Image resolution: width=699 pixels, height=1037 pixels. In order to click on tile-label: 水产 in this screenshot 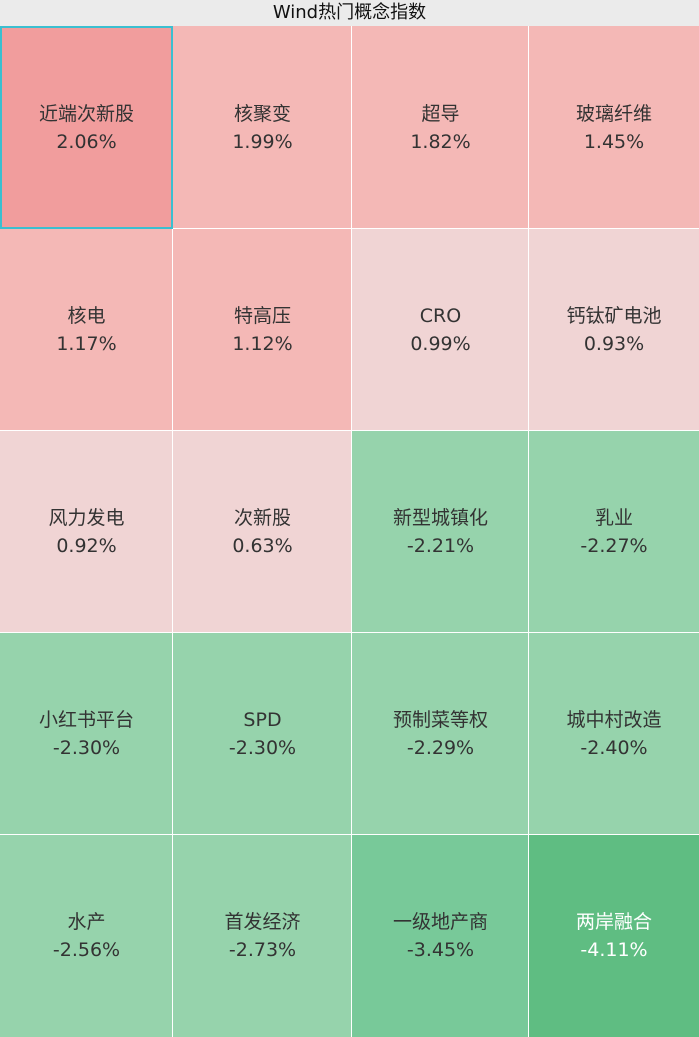, I will do `click(86, 922)`.